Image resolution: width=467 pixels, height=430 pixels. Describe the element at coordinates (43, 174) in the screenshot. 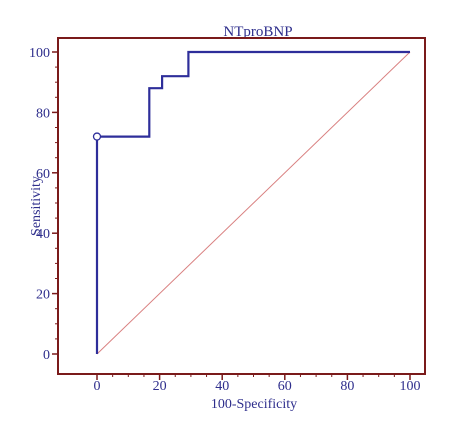

I see `y-tick-label-60: 60` at that location.